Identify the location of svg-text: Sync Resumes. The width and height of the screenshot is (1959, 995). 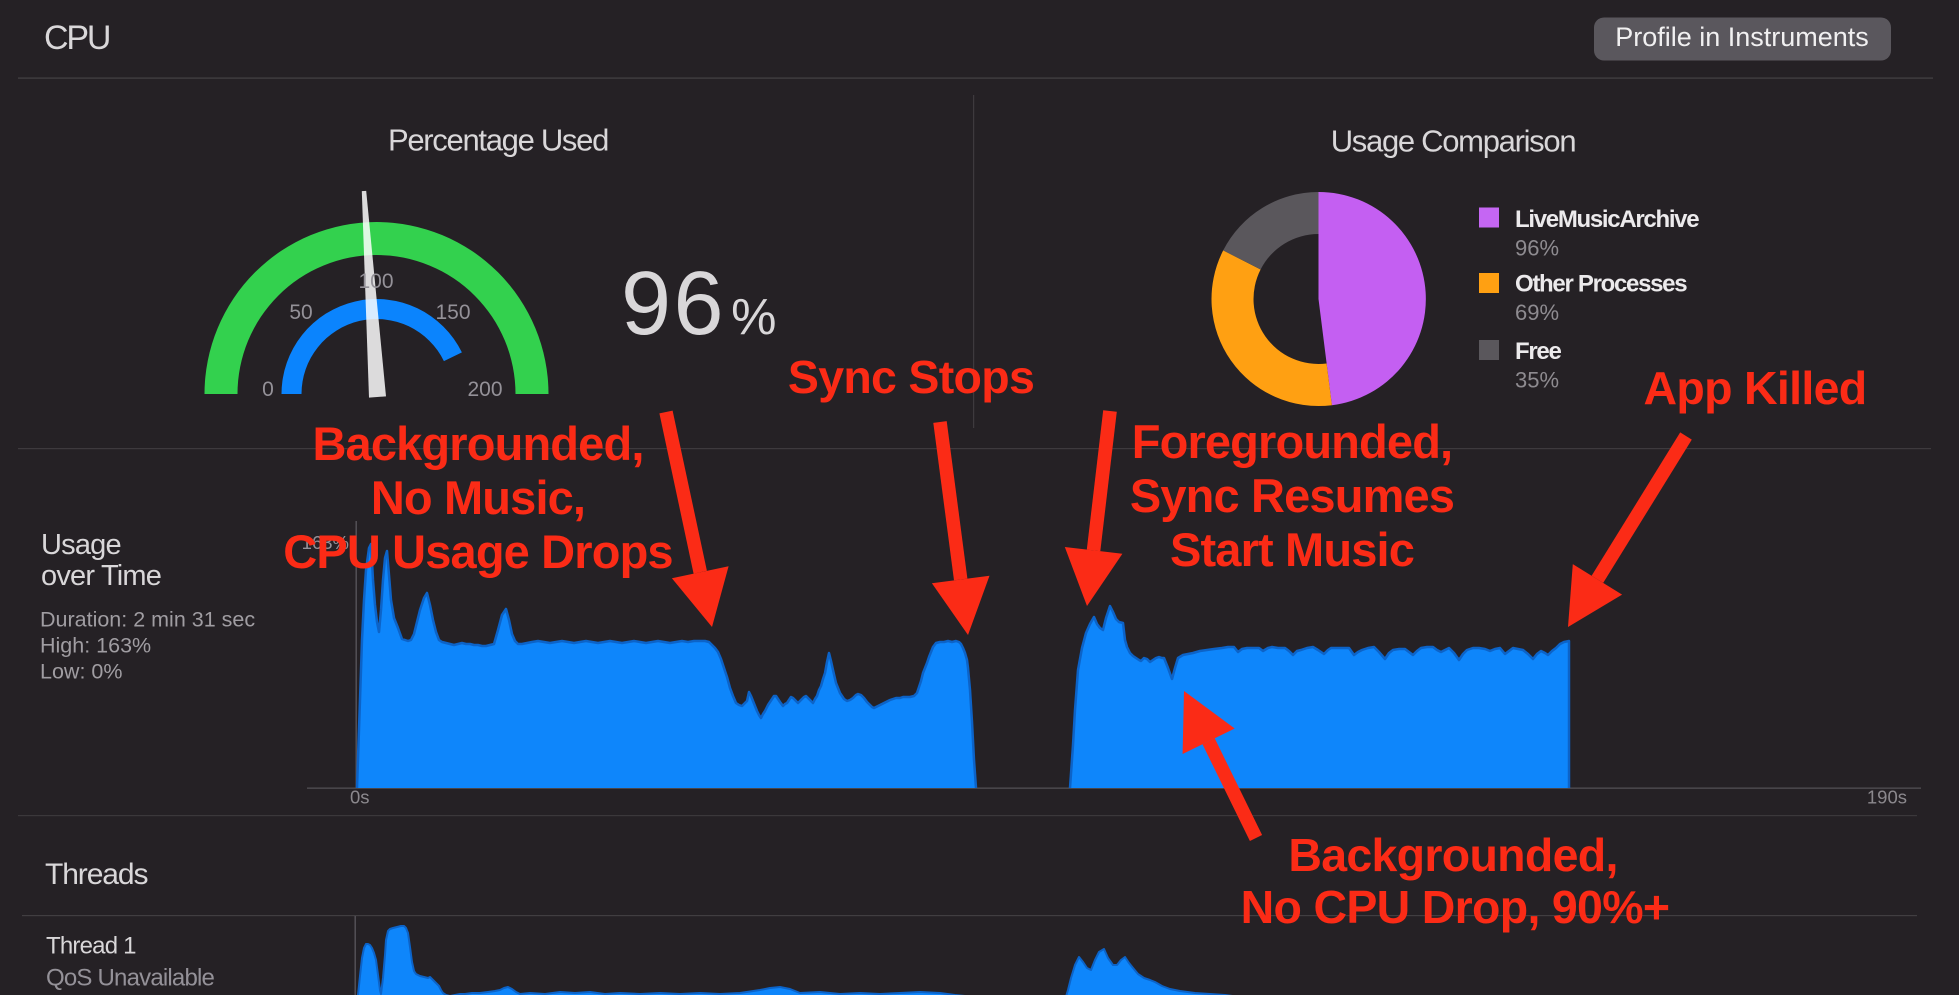
(1292, 495).